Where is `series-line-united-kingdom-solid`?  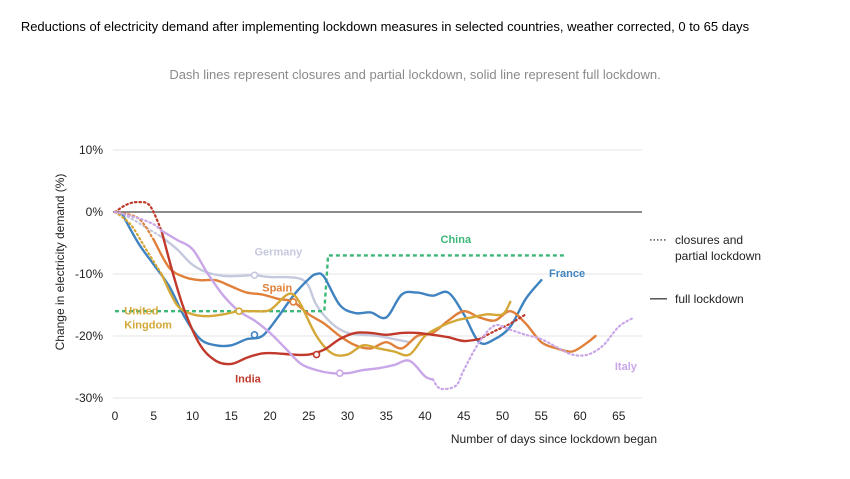 series-line-united-kingdom-solid is located at coordinates (336, 314).